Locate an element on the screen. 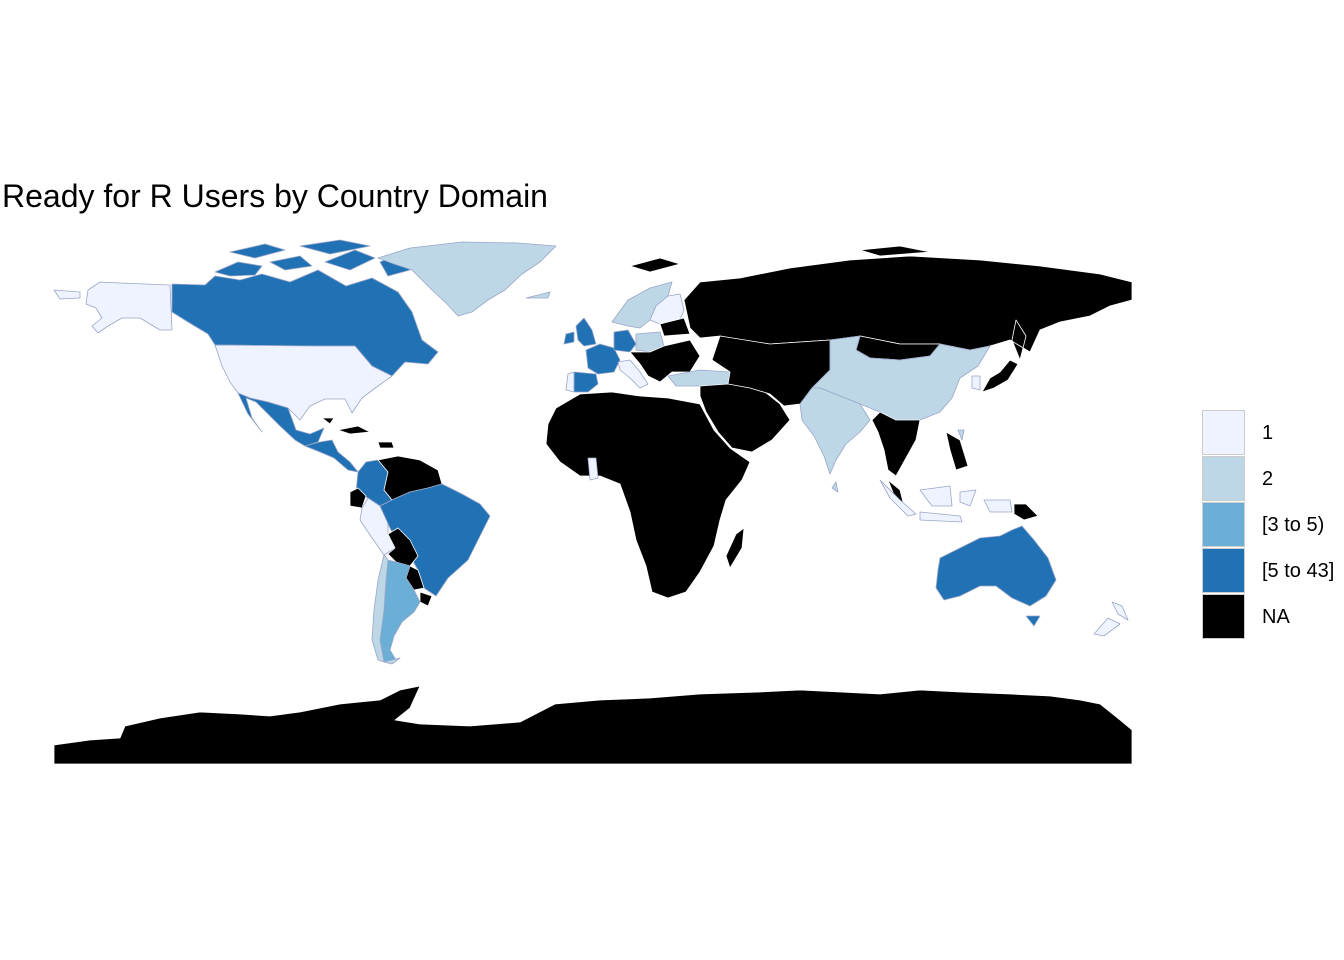 Image resolution: width=1344 pixels, height=960 pixels. legend-swatch-na is located at coordinates (1223, 616).